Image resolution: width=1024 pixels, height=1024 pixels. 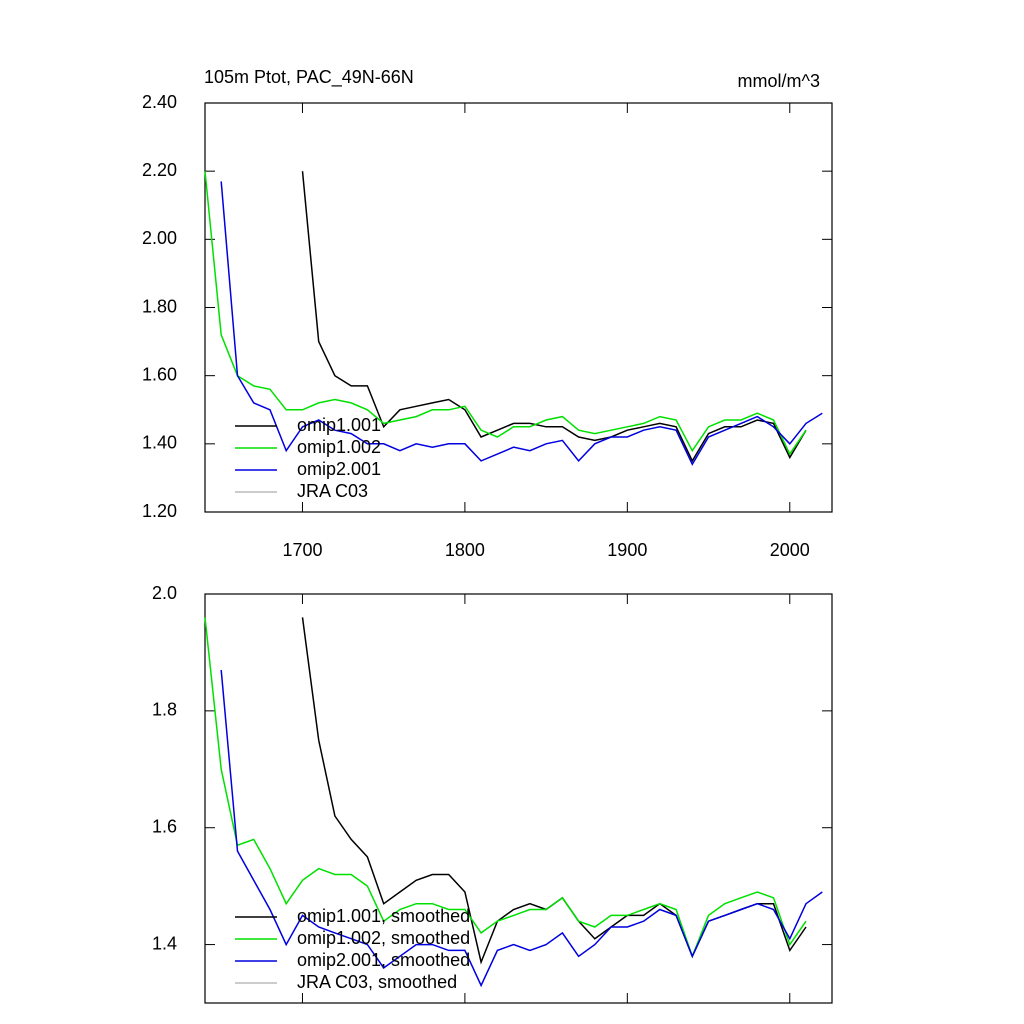 I want to click on series-line, so click(x=554, y=317).